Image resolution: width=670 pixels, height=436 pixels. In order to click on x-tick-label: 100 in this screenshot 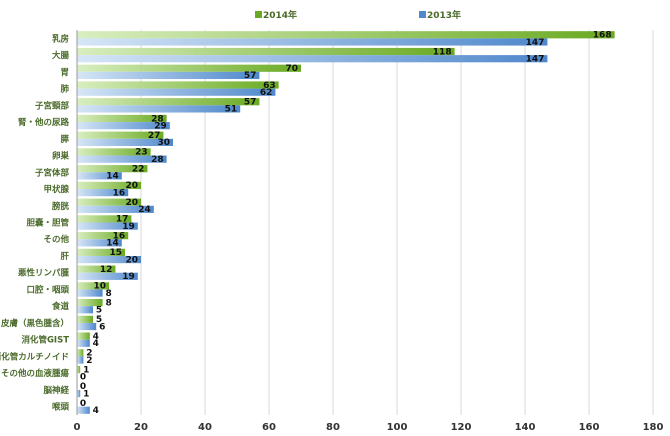, I will do `click(397, 427)`.